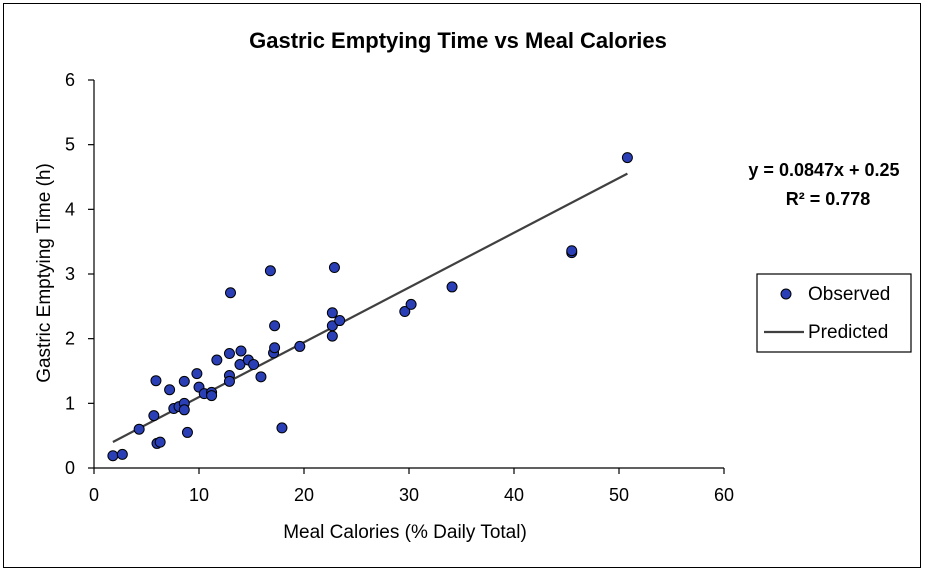  I want to click on legend-box, so click(834, 313).